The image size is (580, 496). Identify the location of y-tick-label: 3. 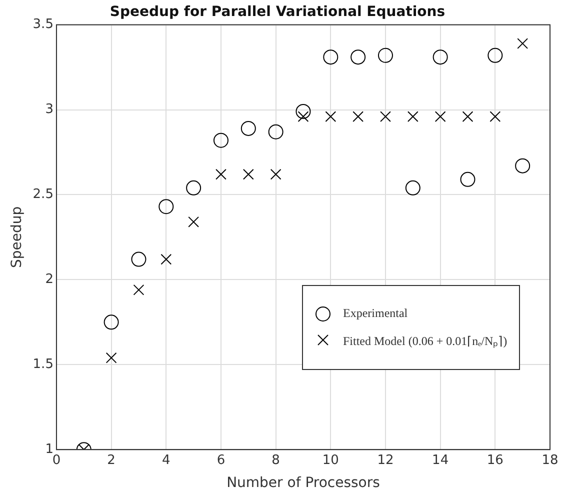
(49, 110).